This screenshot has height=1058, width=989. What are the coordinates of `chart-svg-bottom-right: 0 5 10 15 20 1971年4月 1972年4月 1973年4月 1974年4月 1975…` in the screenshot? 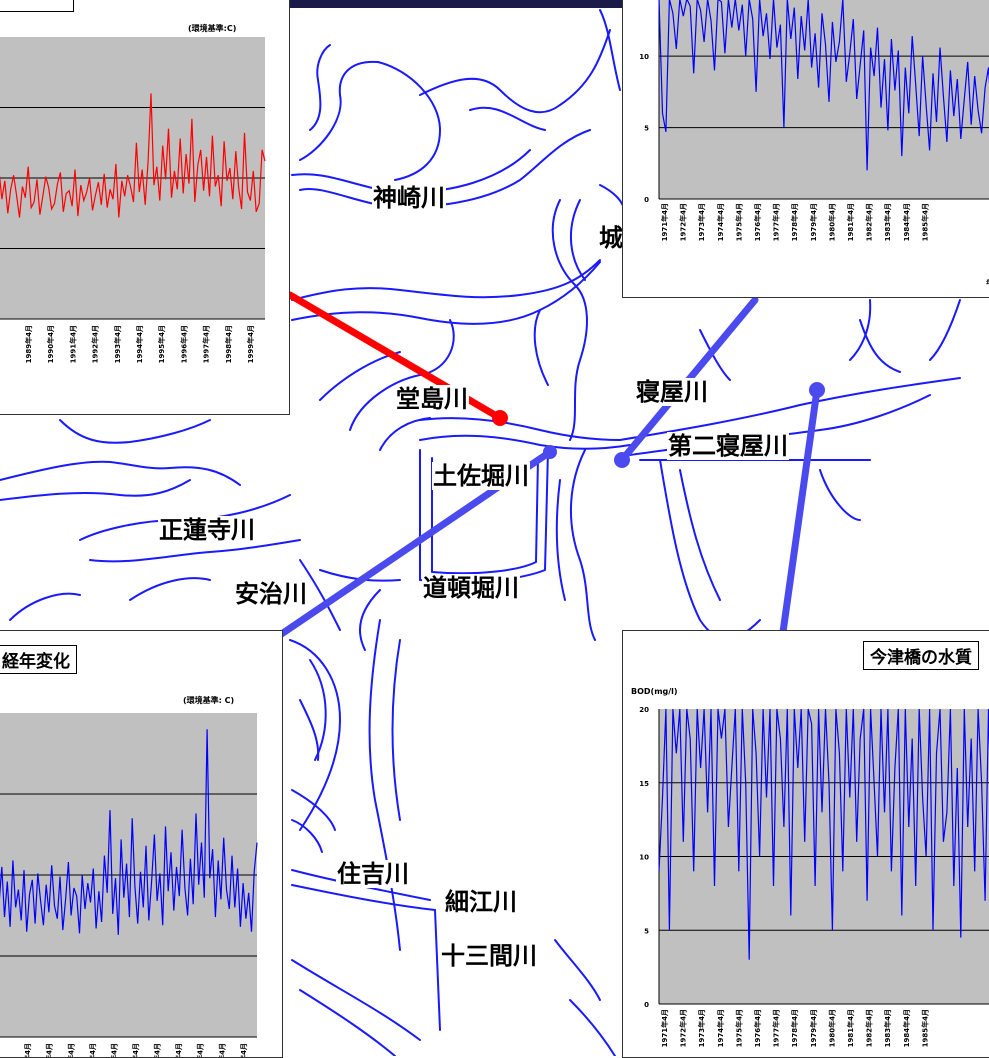 It's located at (814, 876).